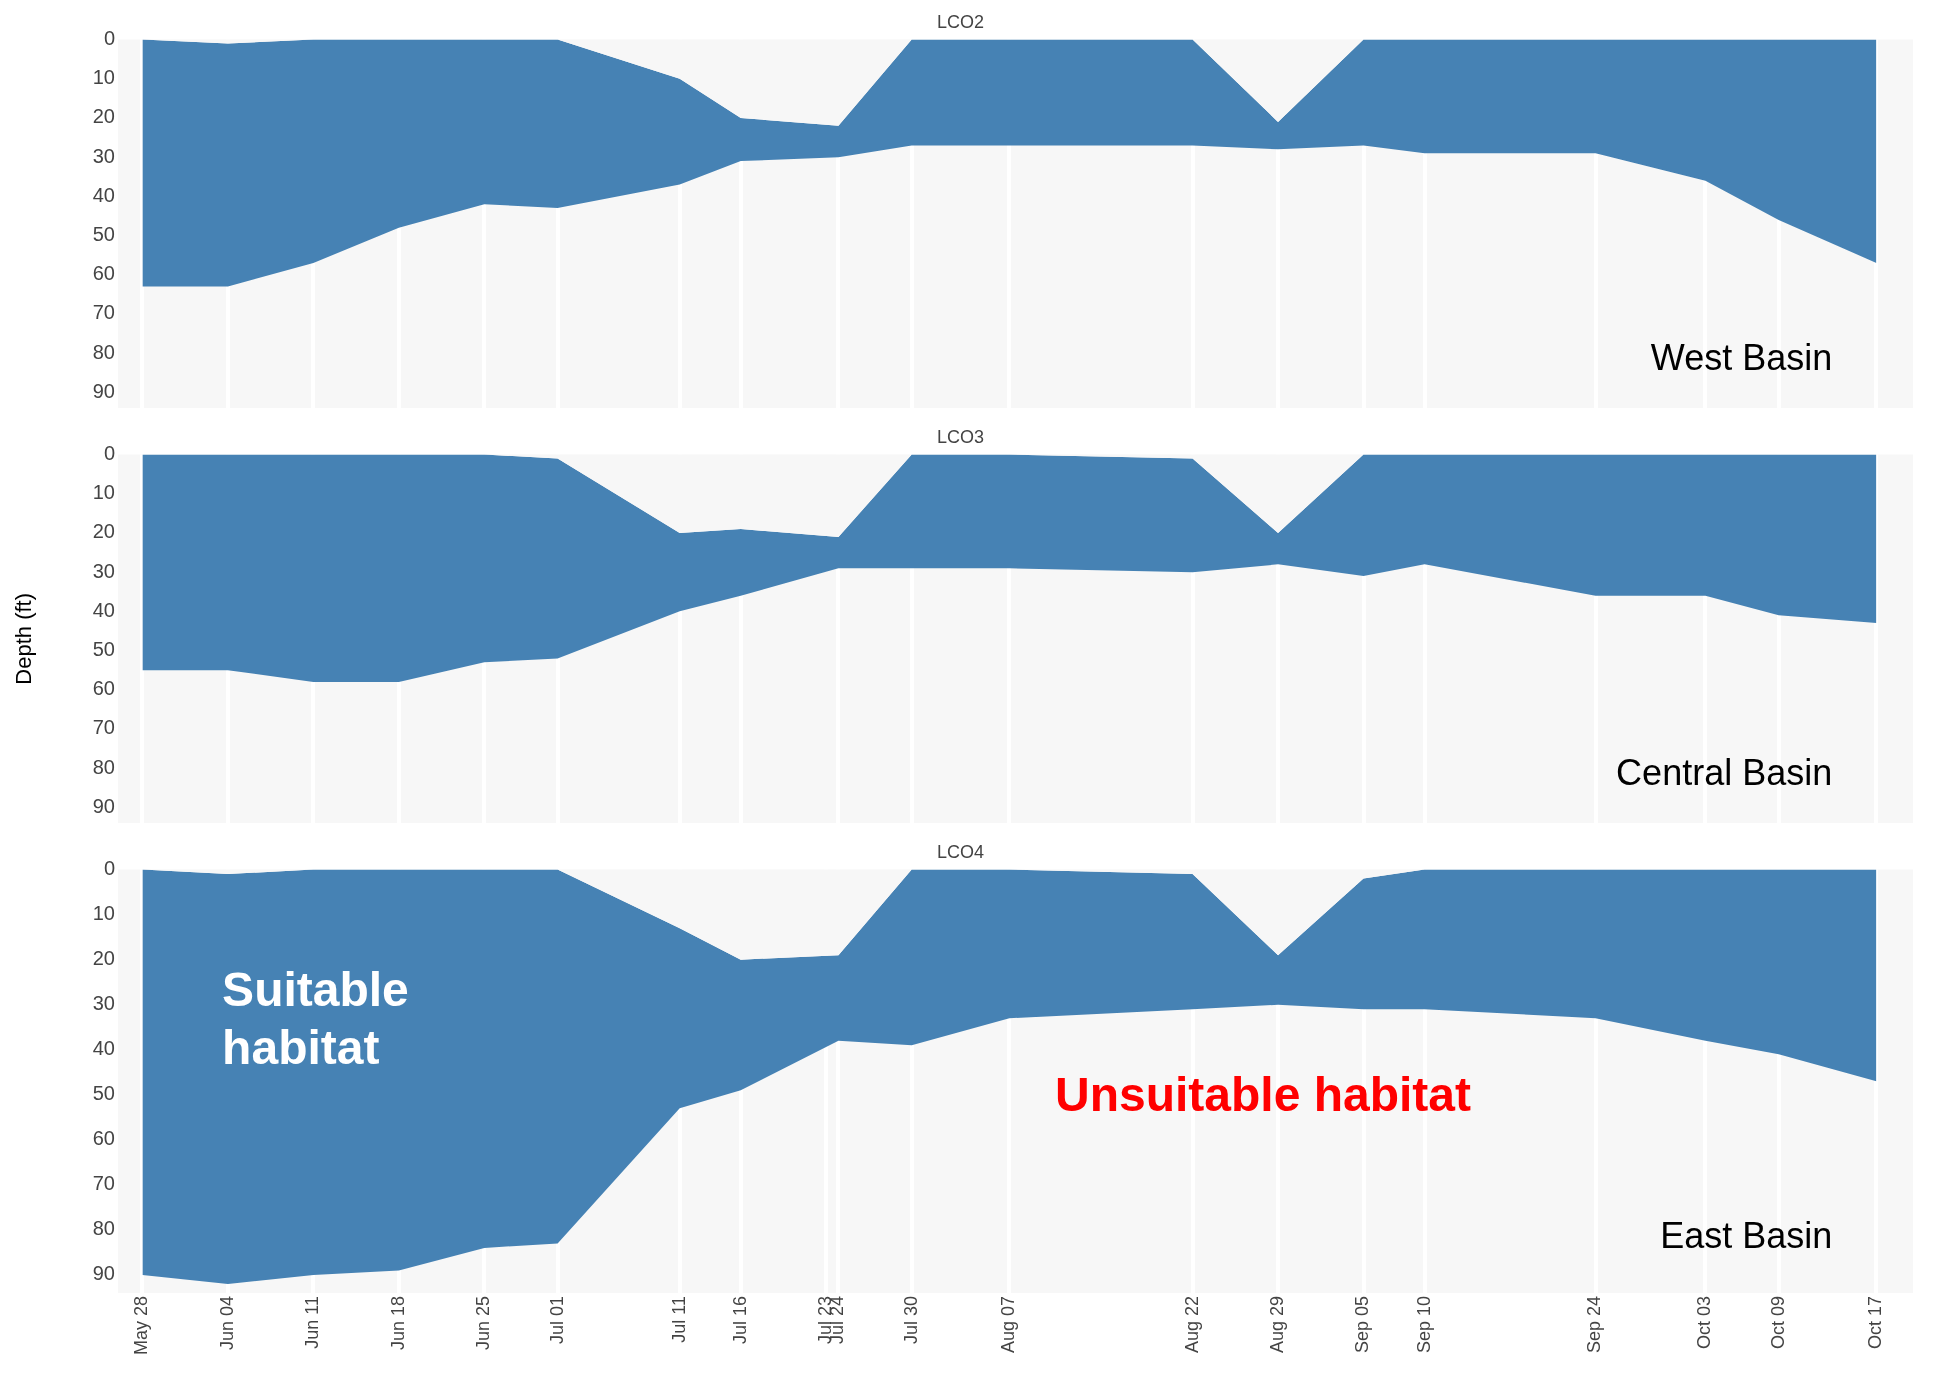 This screenshot has height=1377, width=1936. I want to click on x-tick-label: Aug 07, so click(1008, 1324).